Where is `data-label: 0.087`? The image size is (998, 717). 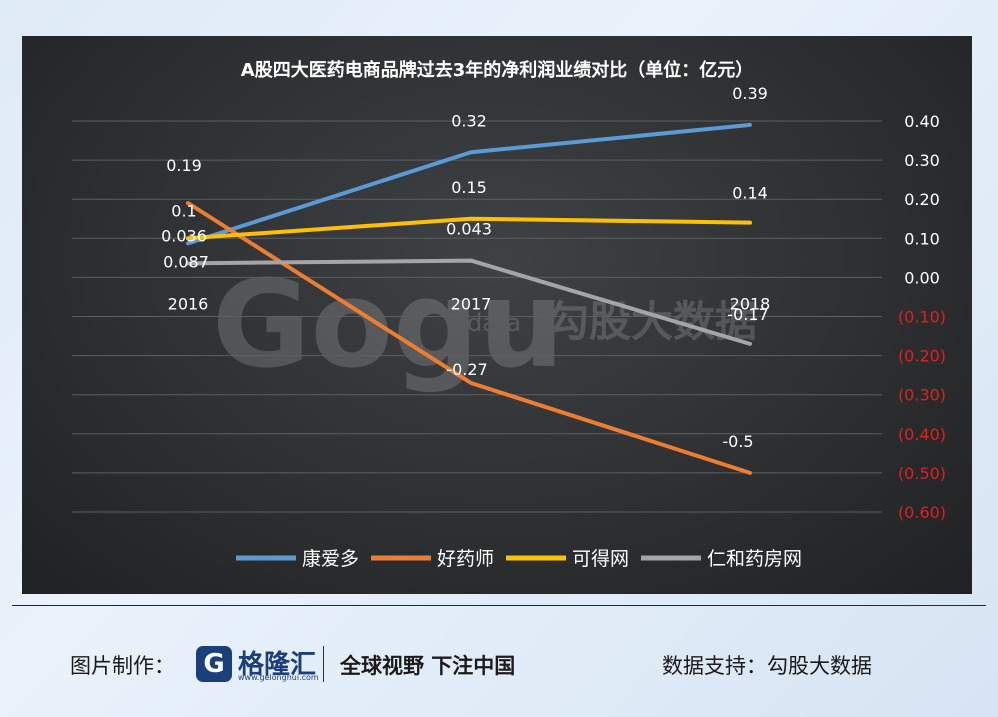
data-label: 0.087 is located at coordinates (186, 261).